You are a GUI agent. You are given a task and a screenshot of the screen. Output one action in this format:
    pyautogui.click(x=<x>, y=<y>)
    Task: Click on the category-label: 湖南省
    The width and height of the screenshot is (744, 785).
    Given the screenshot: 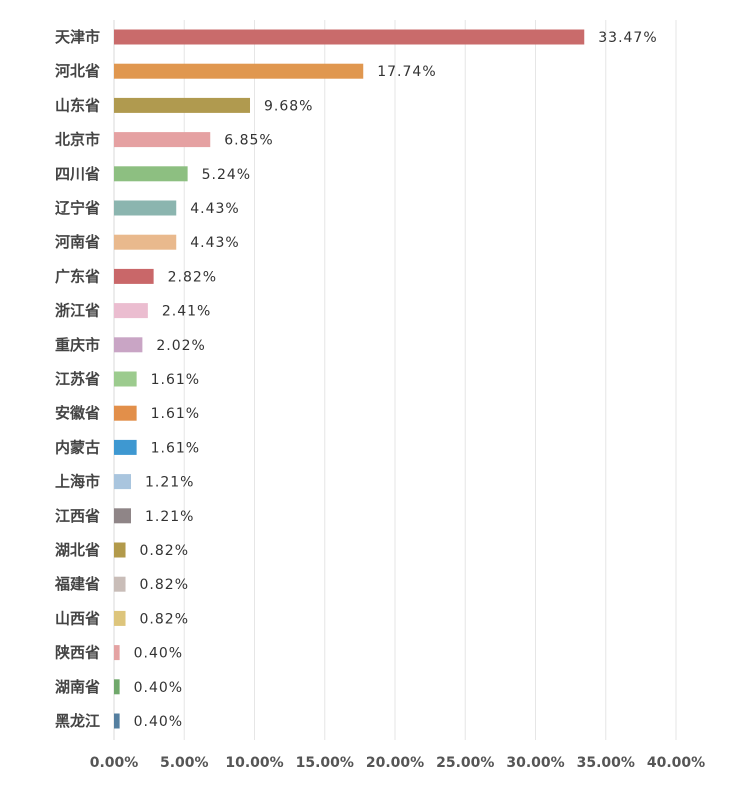 What is the action you would take?
    pyautogui.click(x=77, y=687)
    